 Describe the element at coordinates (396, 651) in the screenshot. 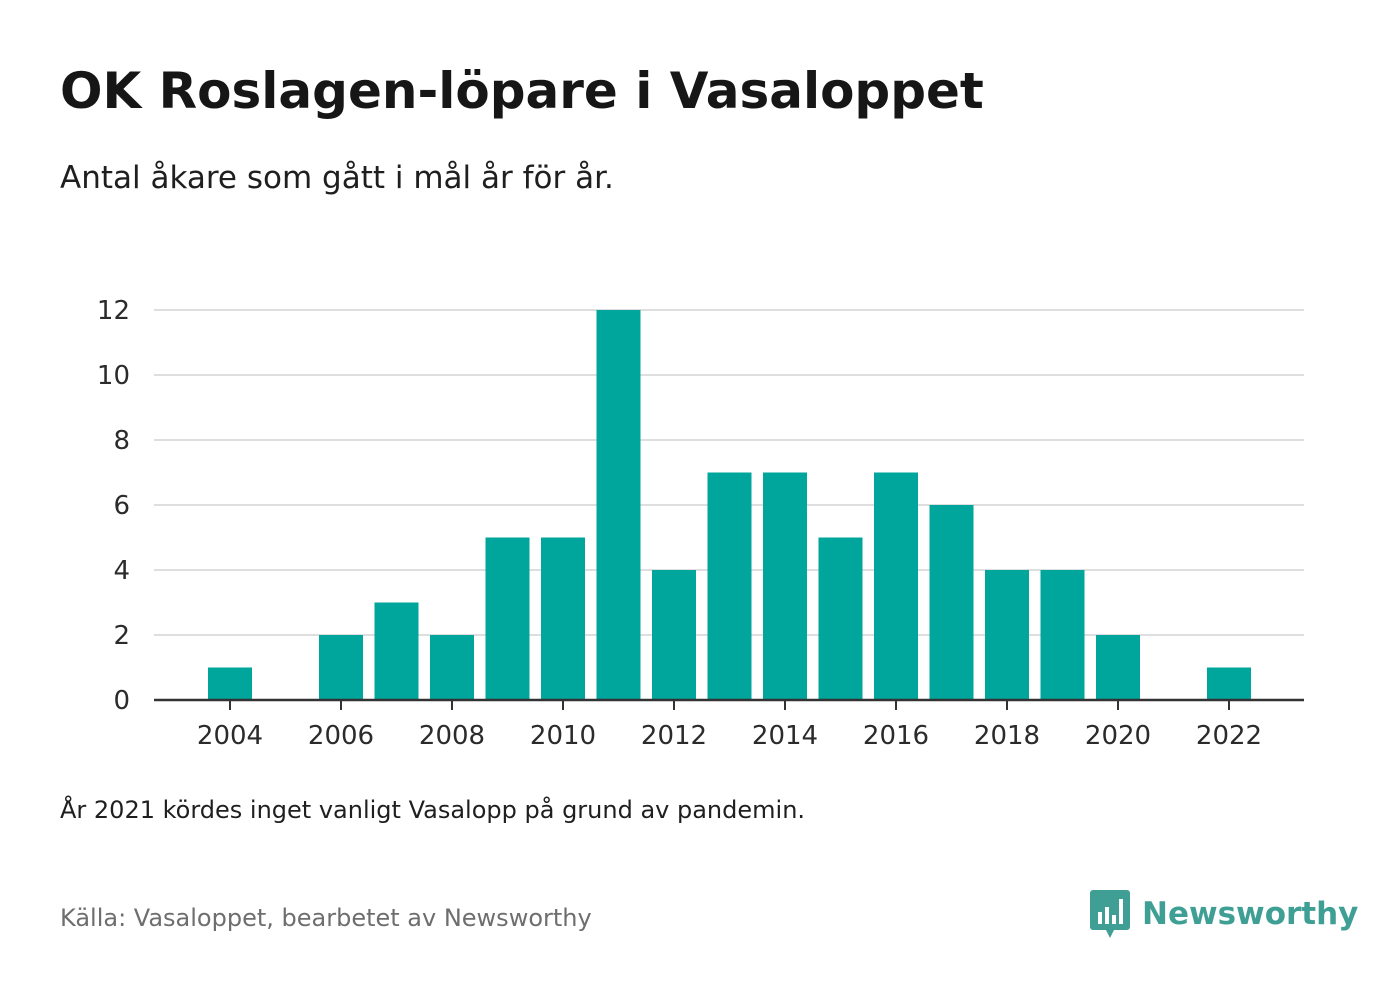

I see `bar-2007` at that location.